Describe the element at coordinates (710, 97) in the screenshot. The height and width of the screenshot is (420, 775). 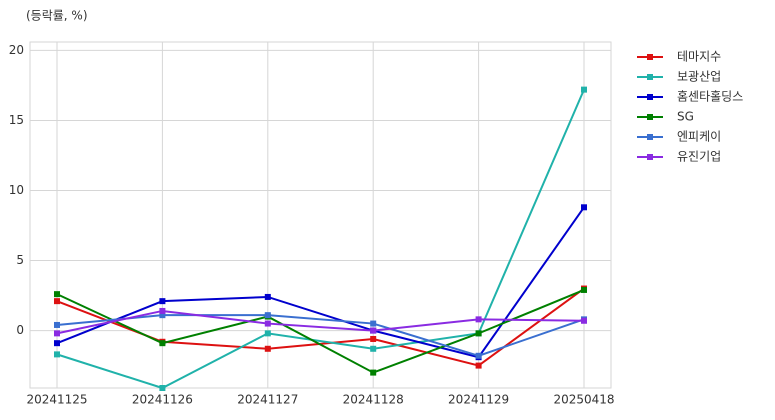
I see `legend-label: 홈센타홀딩스` at that location.